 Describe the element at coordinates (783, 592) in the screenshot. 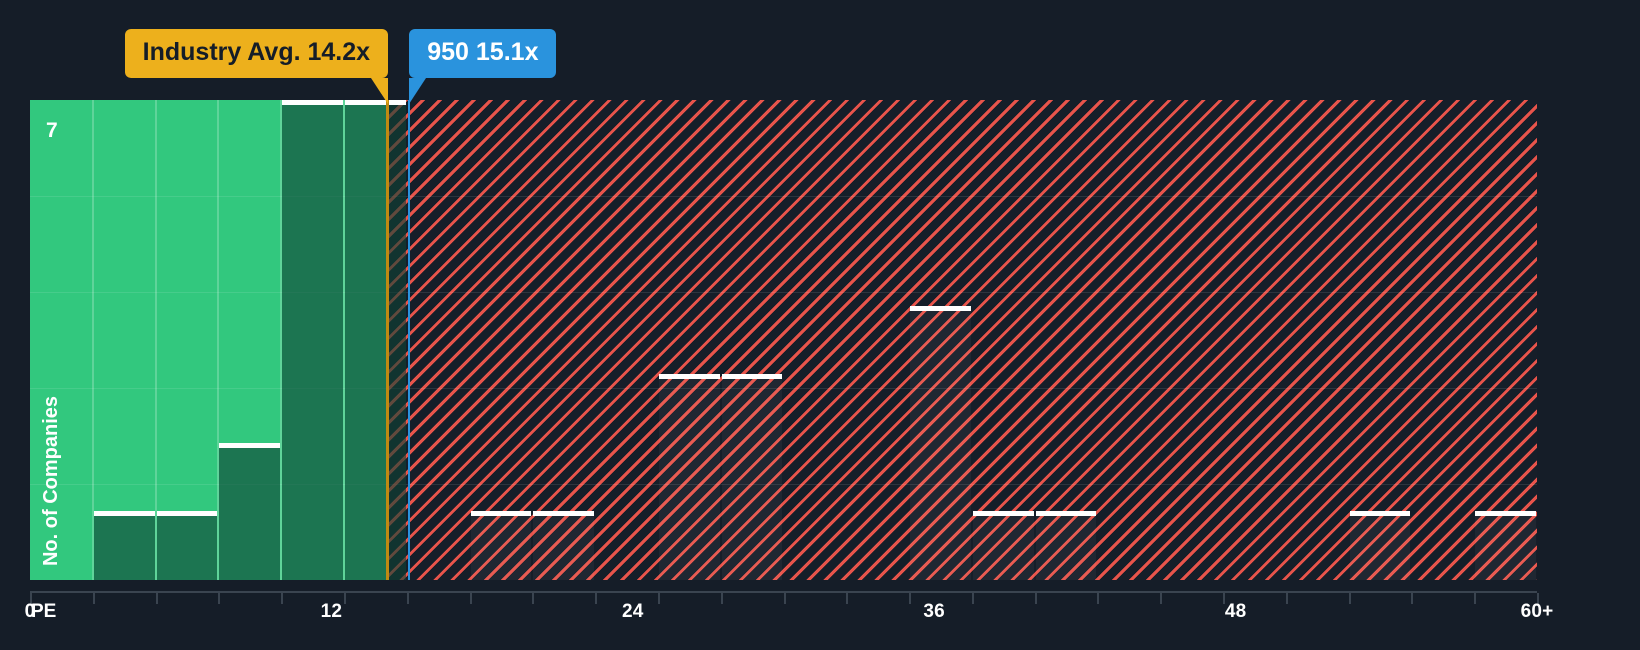

I see `x-axis-line` at that location.